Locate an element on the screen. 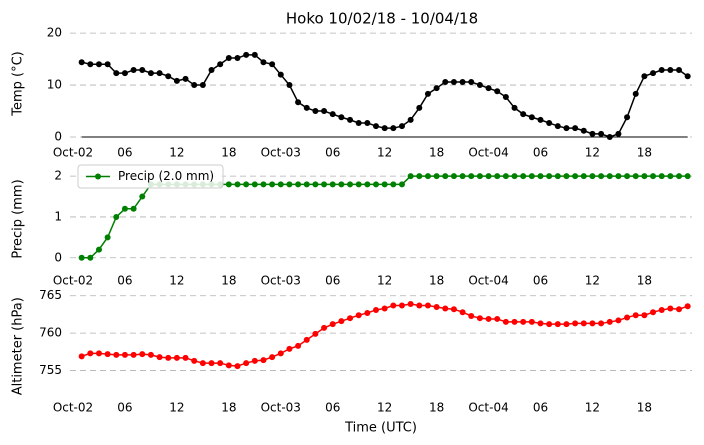 Image resolution: width=704 pixels, height=445 pixels. legend-label: Precip (2.0 mm) is located at coordinates (166, 176).